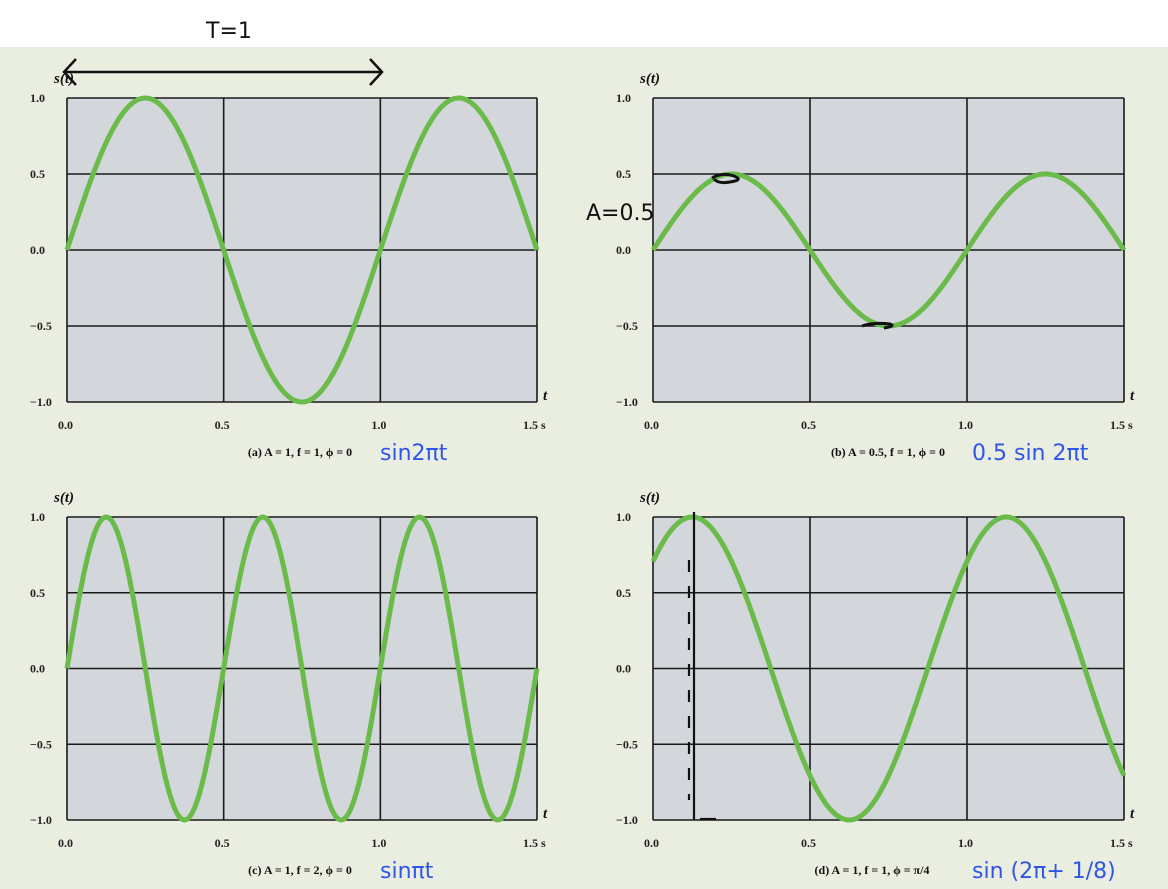  Describe the element at coordinates (888, 452) in the screenshot. I see `chart-caption: (b) A = 0.5, f = 1, ϕ = 0` at that location.